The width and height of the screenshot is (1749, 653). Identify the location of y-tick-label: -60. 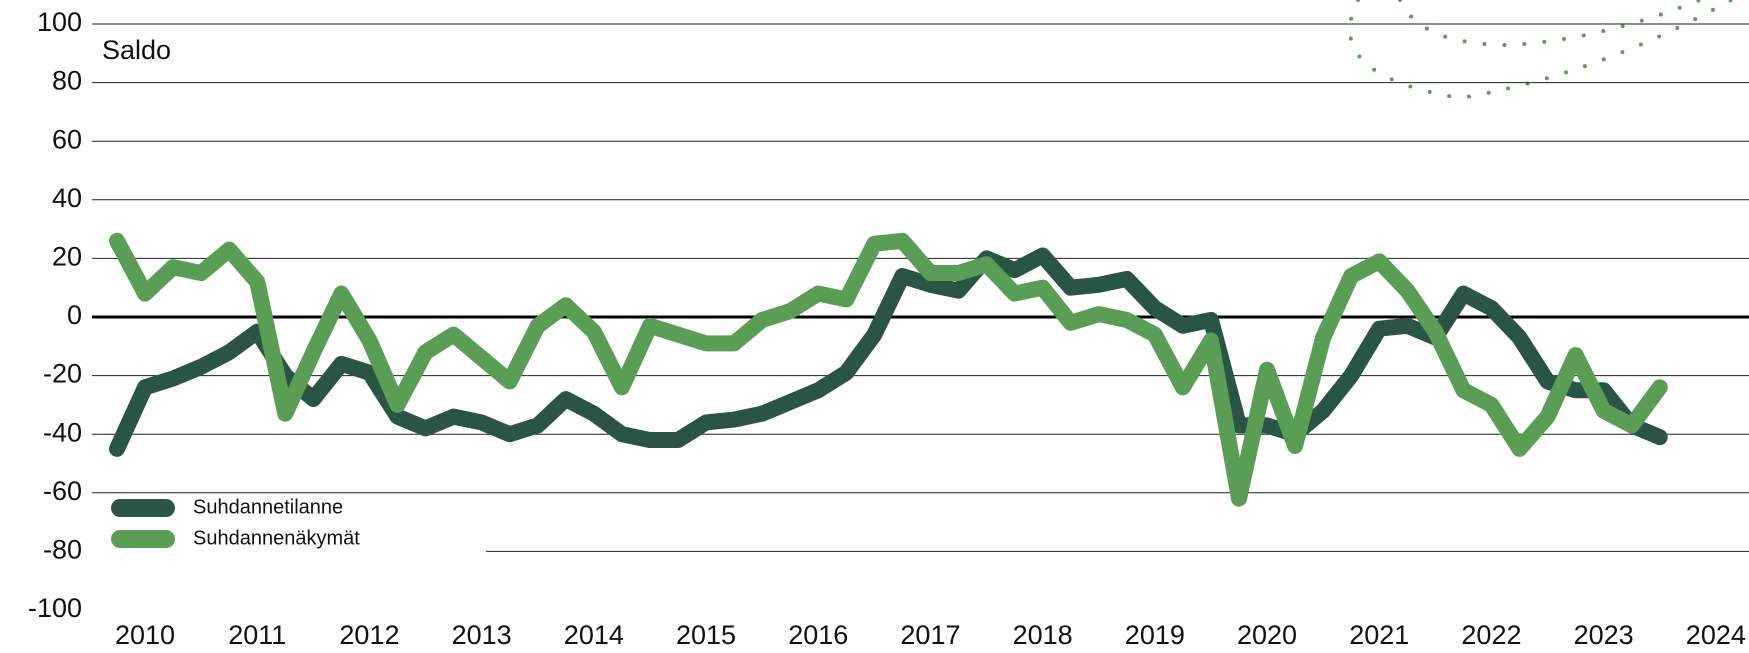
(62, 491).